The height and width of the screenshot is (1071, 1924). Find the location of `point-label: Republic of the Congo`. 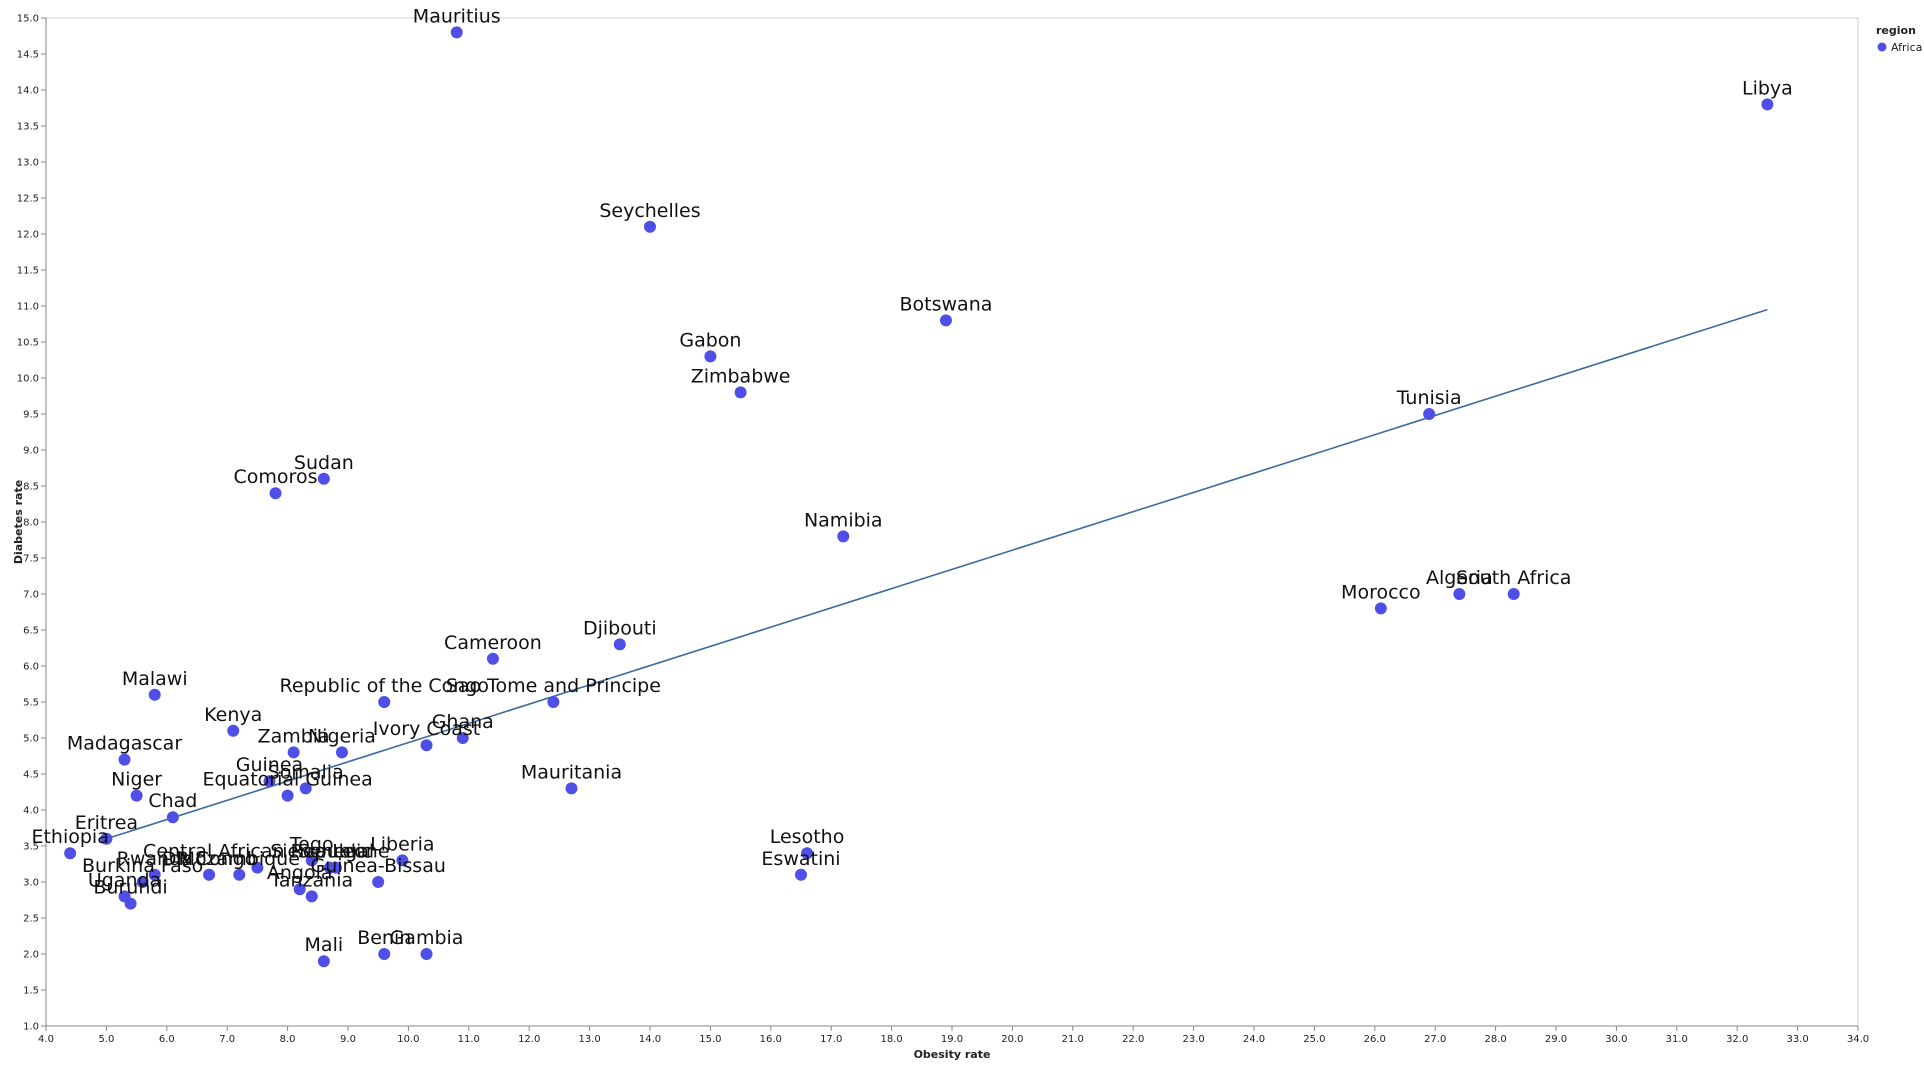

point-label: Republic of the Congo is located at coordinates (384, 686).